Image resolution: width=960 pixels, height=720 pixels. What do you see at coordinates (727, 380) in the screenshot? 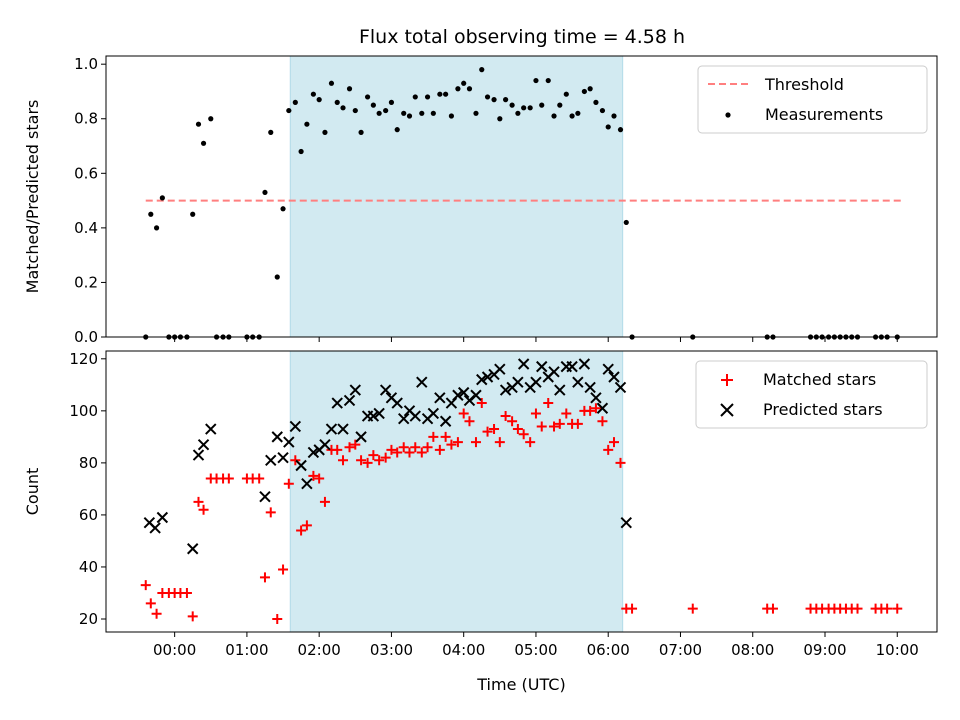
I see `legend-matched-swatch` at bounding box center [727, 380].